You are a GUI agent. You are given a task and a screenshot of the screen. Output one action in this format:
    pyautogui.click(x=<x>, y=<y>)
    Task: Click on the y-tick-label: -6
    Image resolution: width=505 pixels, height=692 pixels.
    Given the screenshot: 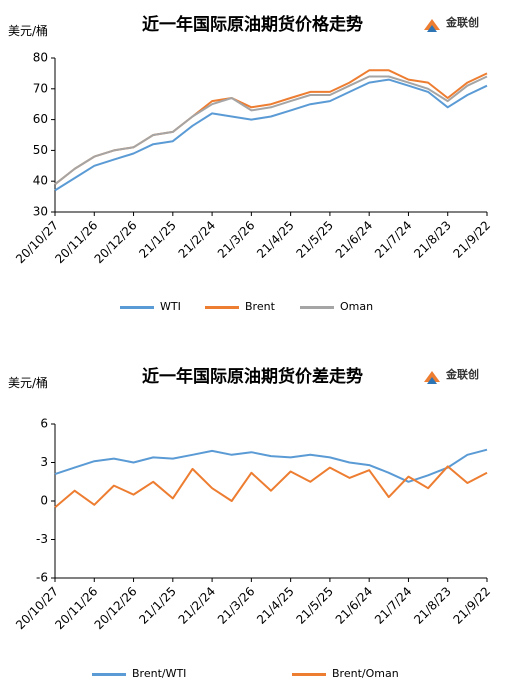 What is the action you would take?
    pyautogui.click(x=42, y=578)
    